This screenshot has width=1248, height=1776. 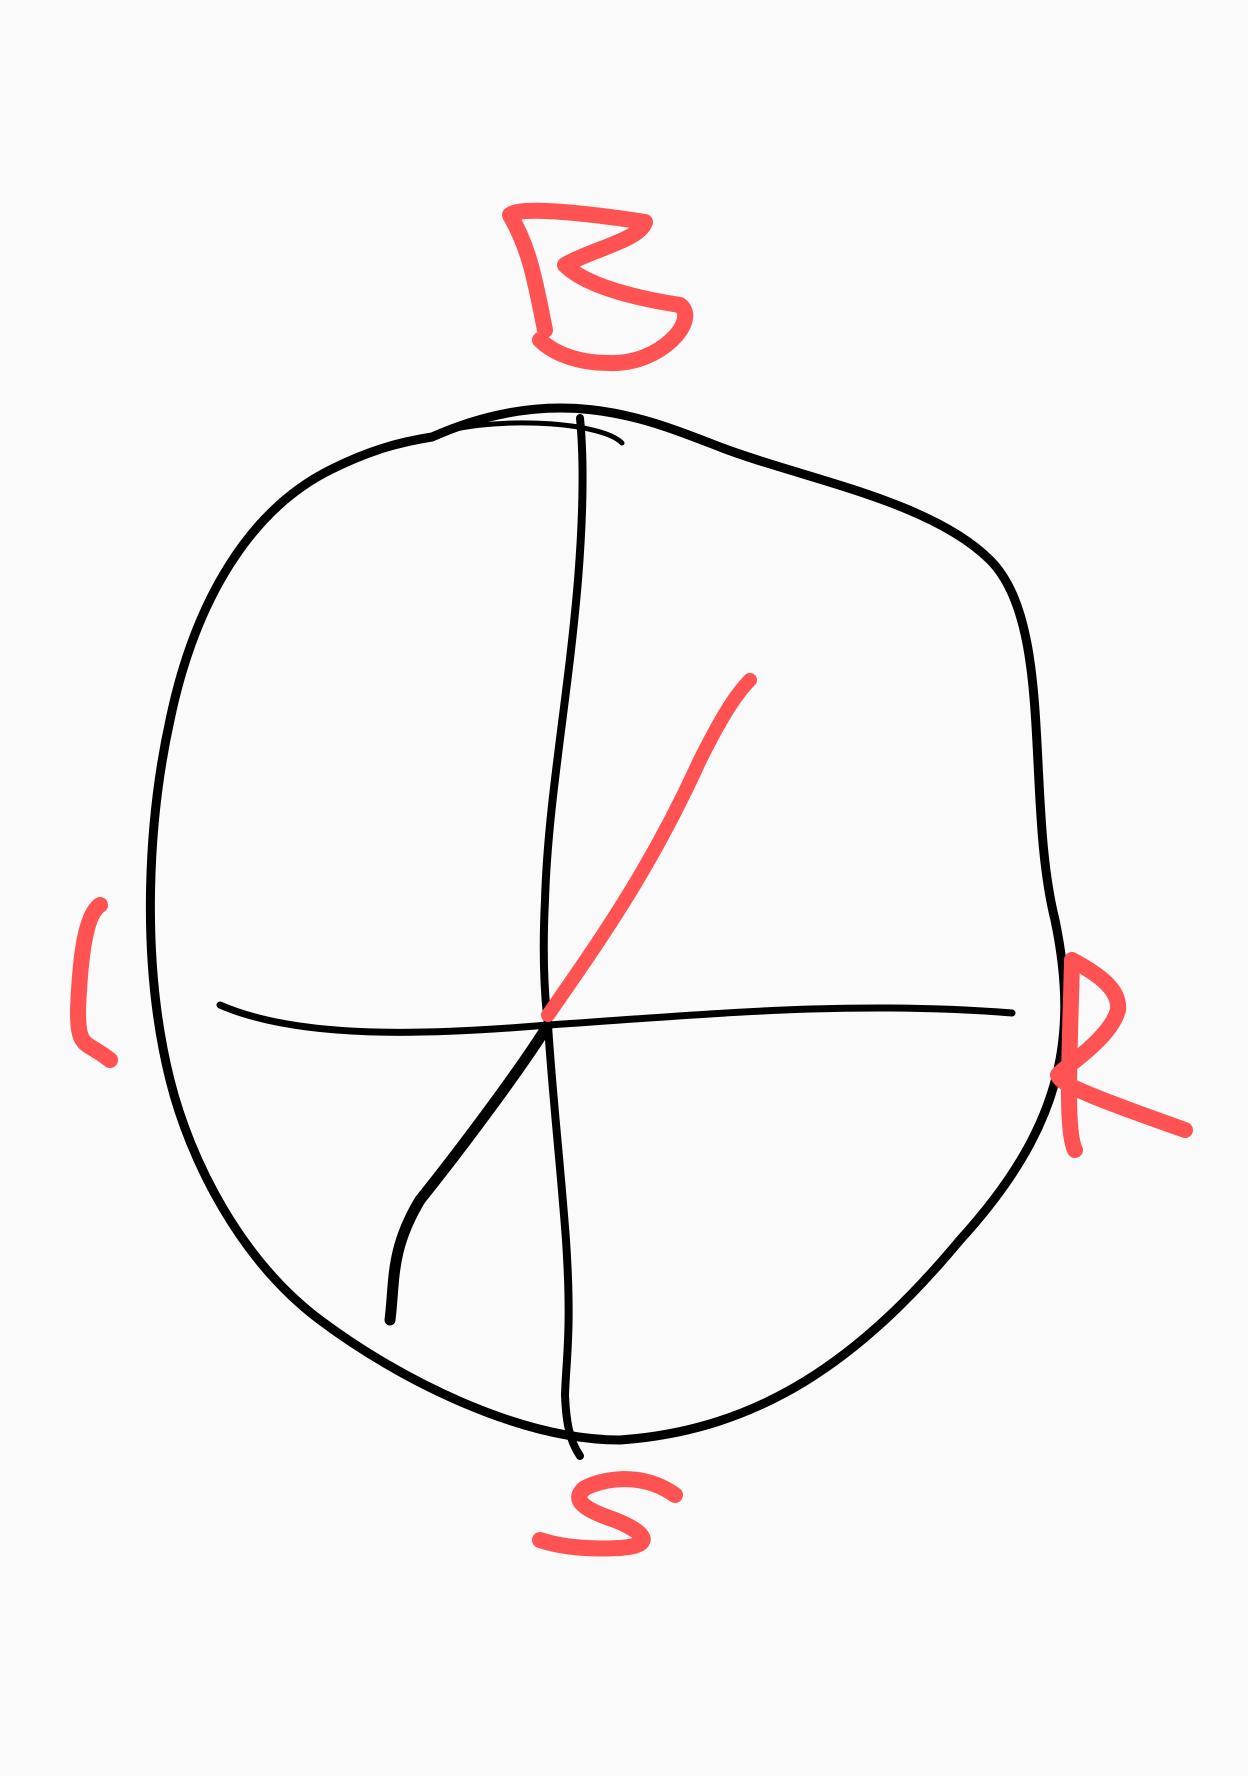 What do you see at coordinates (598, 287) in the screenshot?
I see `letter-b-glyph` at bounding box center [598, 287].